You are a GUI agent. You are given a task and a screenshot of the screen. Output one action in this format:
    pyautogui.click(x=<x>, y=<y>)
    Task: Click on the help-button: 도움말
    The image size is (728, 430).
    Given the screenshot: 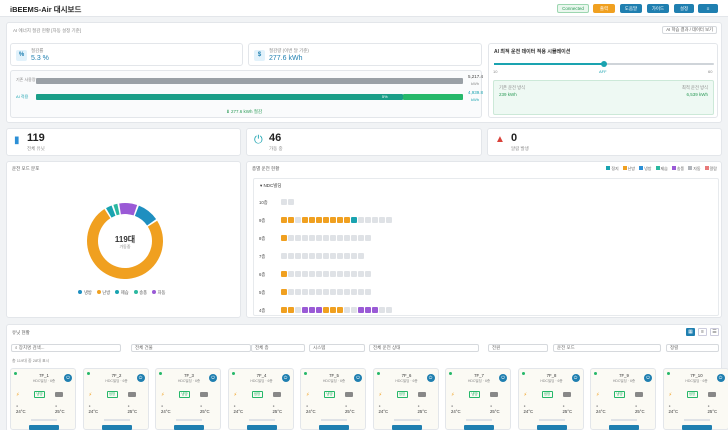 What is the action you would take?
    pyautogui.click(x=631, y=8)
    